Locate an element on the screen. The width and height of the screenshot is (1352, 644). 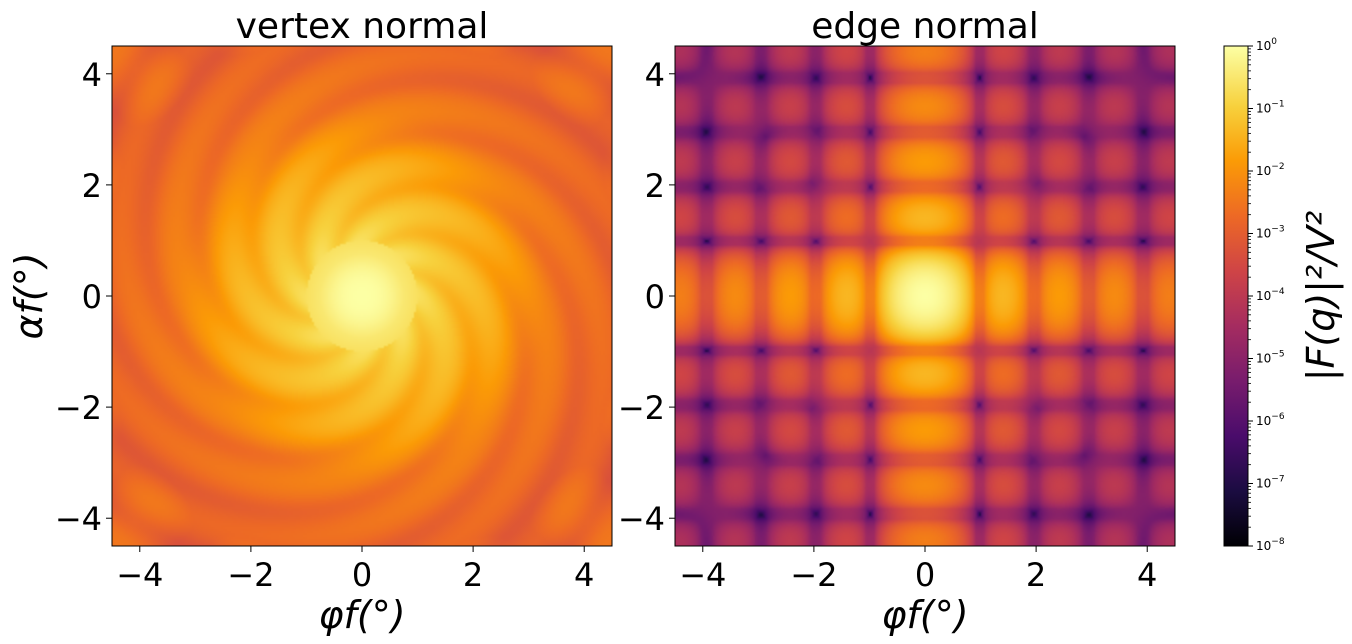
colorbar-tick-label: 10⁻⁶ is located at coordinates (1270, 420).